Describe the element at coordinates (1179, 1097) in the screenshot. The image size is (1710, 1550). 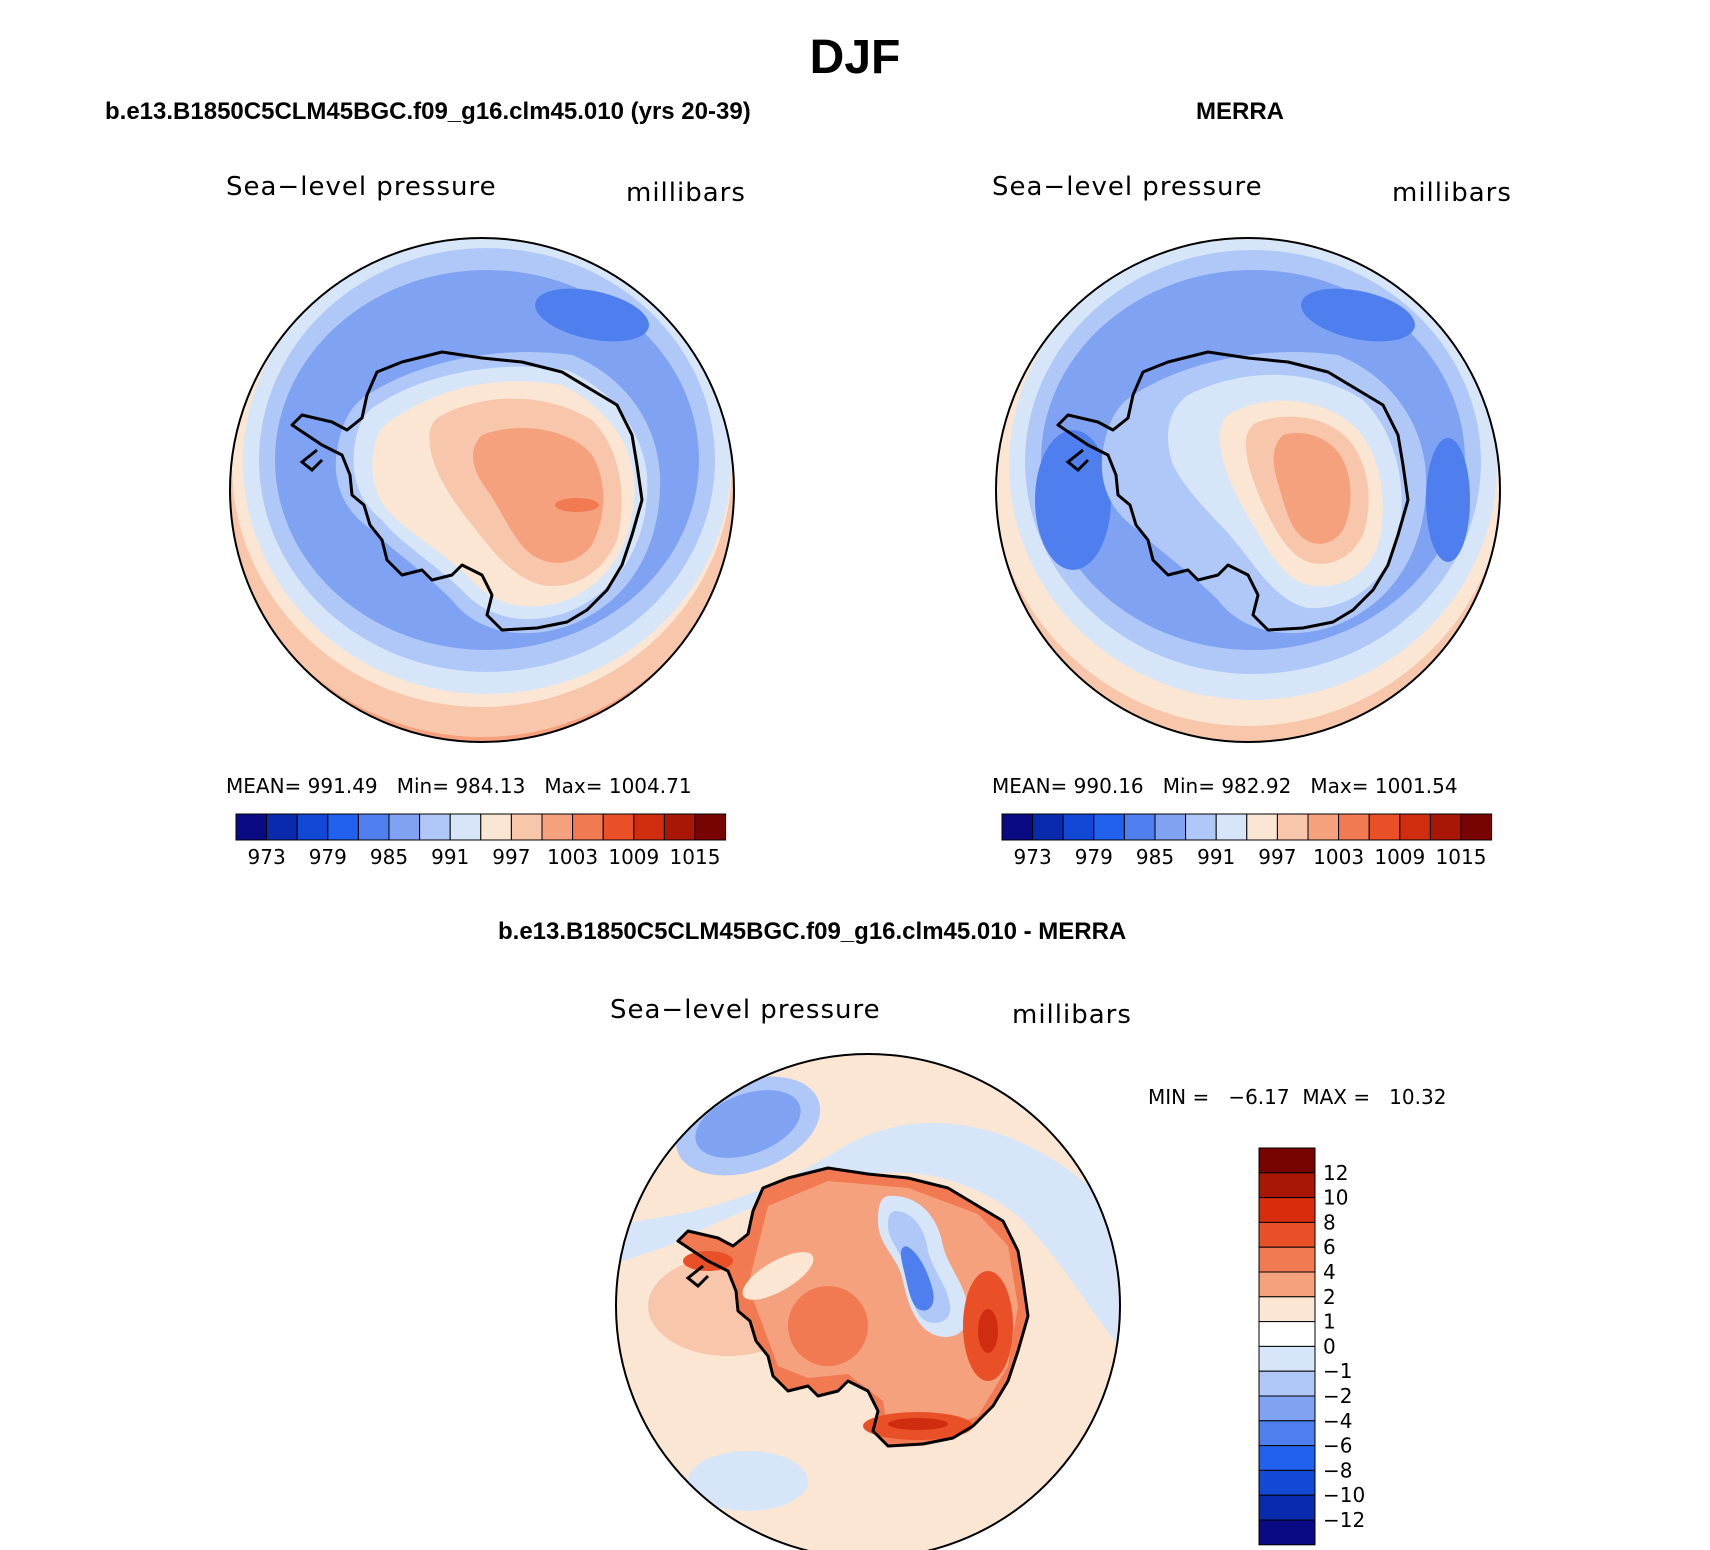
I see `panel-3-min-label: MIN =` at that location.